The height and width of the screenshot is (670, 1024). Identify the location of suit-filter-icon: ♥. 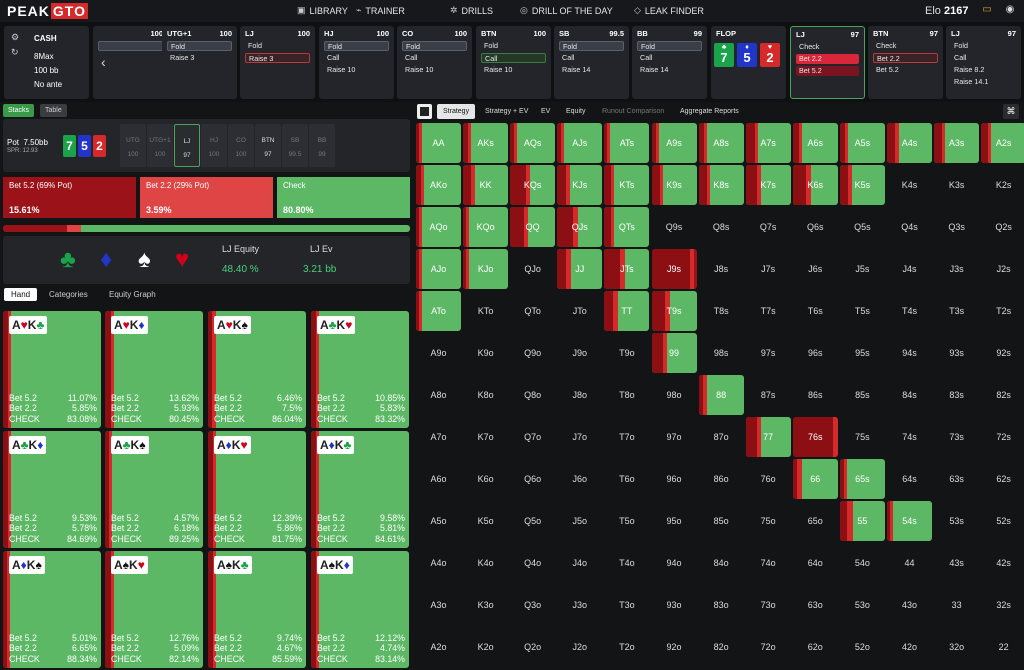
(182, 259).